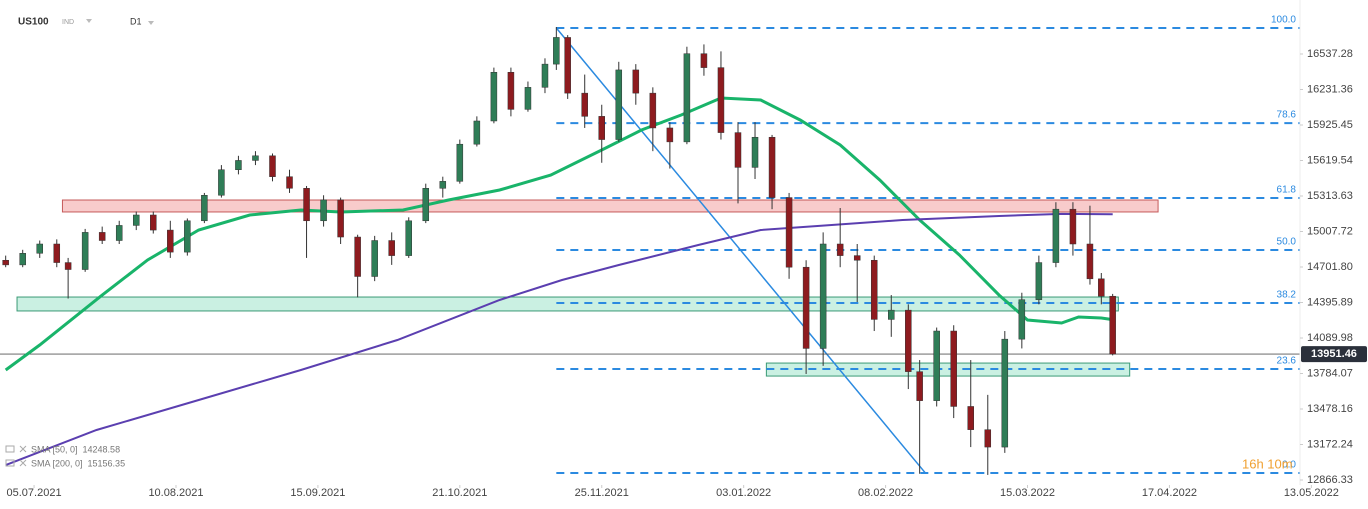  What do you see at coordinates (1287, 242) in the screenshot?
I see `fib-label: 50.0` at bounding box center [1287, 242].